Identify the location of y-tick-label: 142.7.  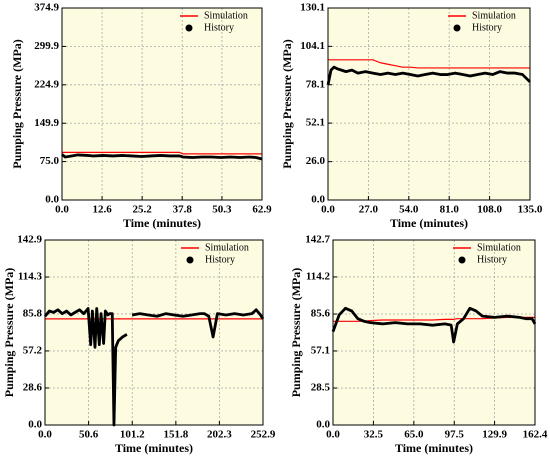
(317, 240).